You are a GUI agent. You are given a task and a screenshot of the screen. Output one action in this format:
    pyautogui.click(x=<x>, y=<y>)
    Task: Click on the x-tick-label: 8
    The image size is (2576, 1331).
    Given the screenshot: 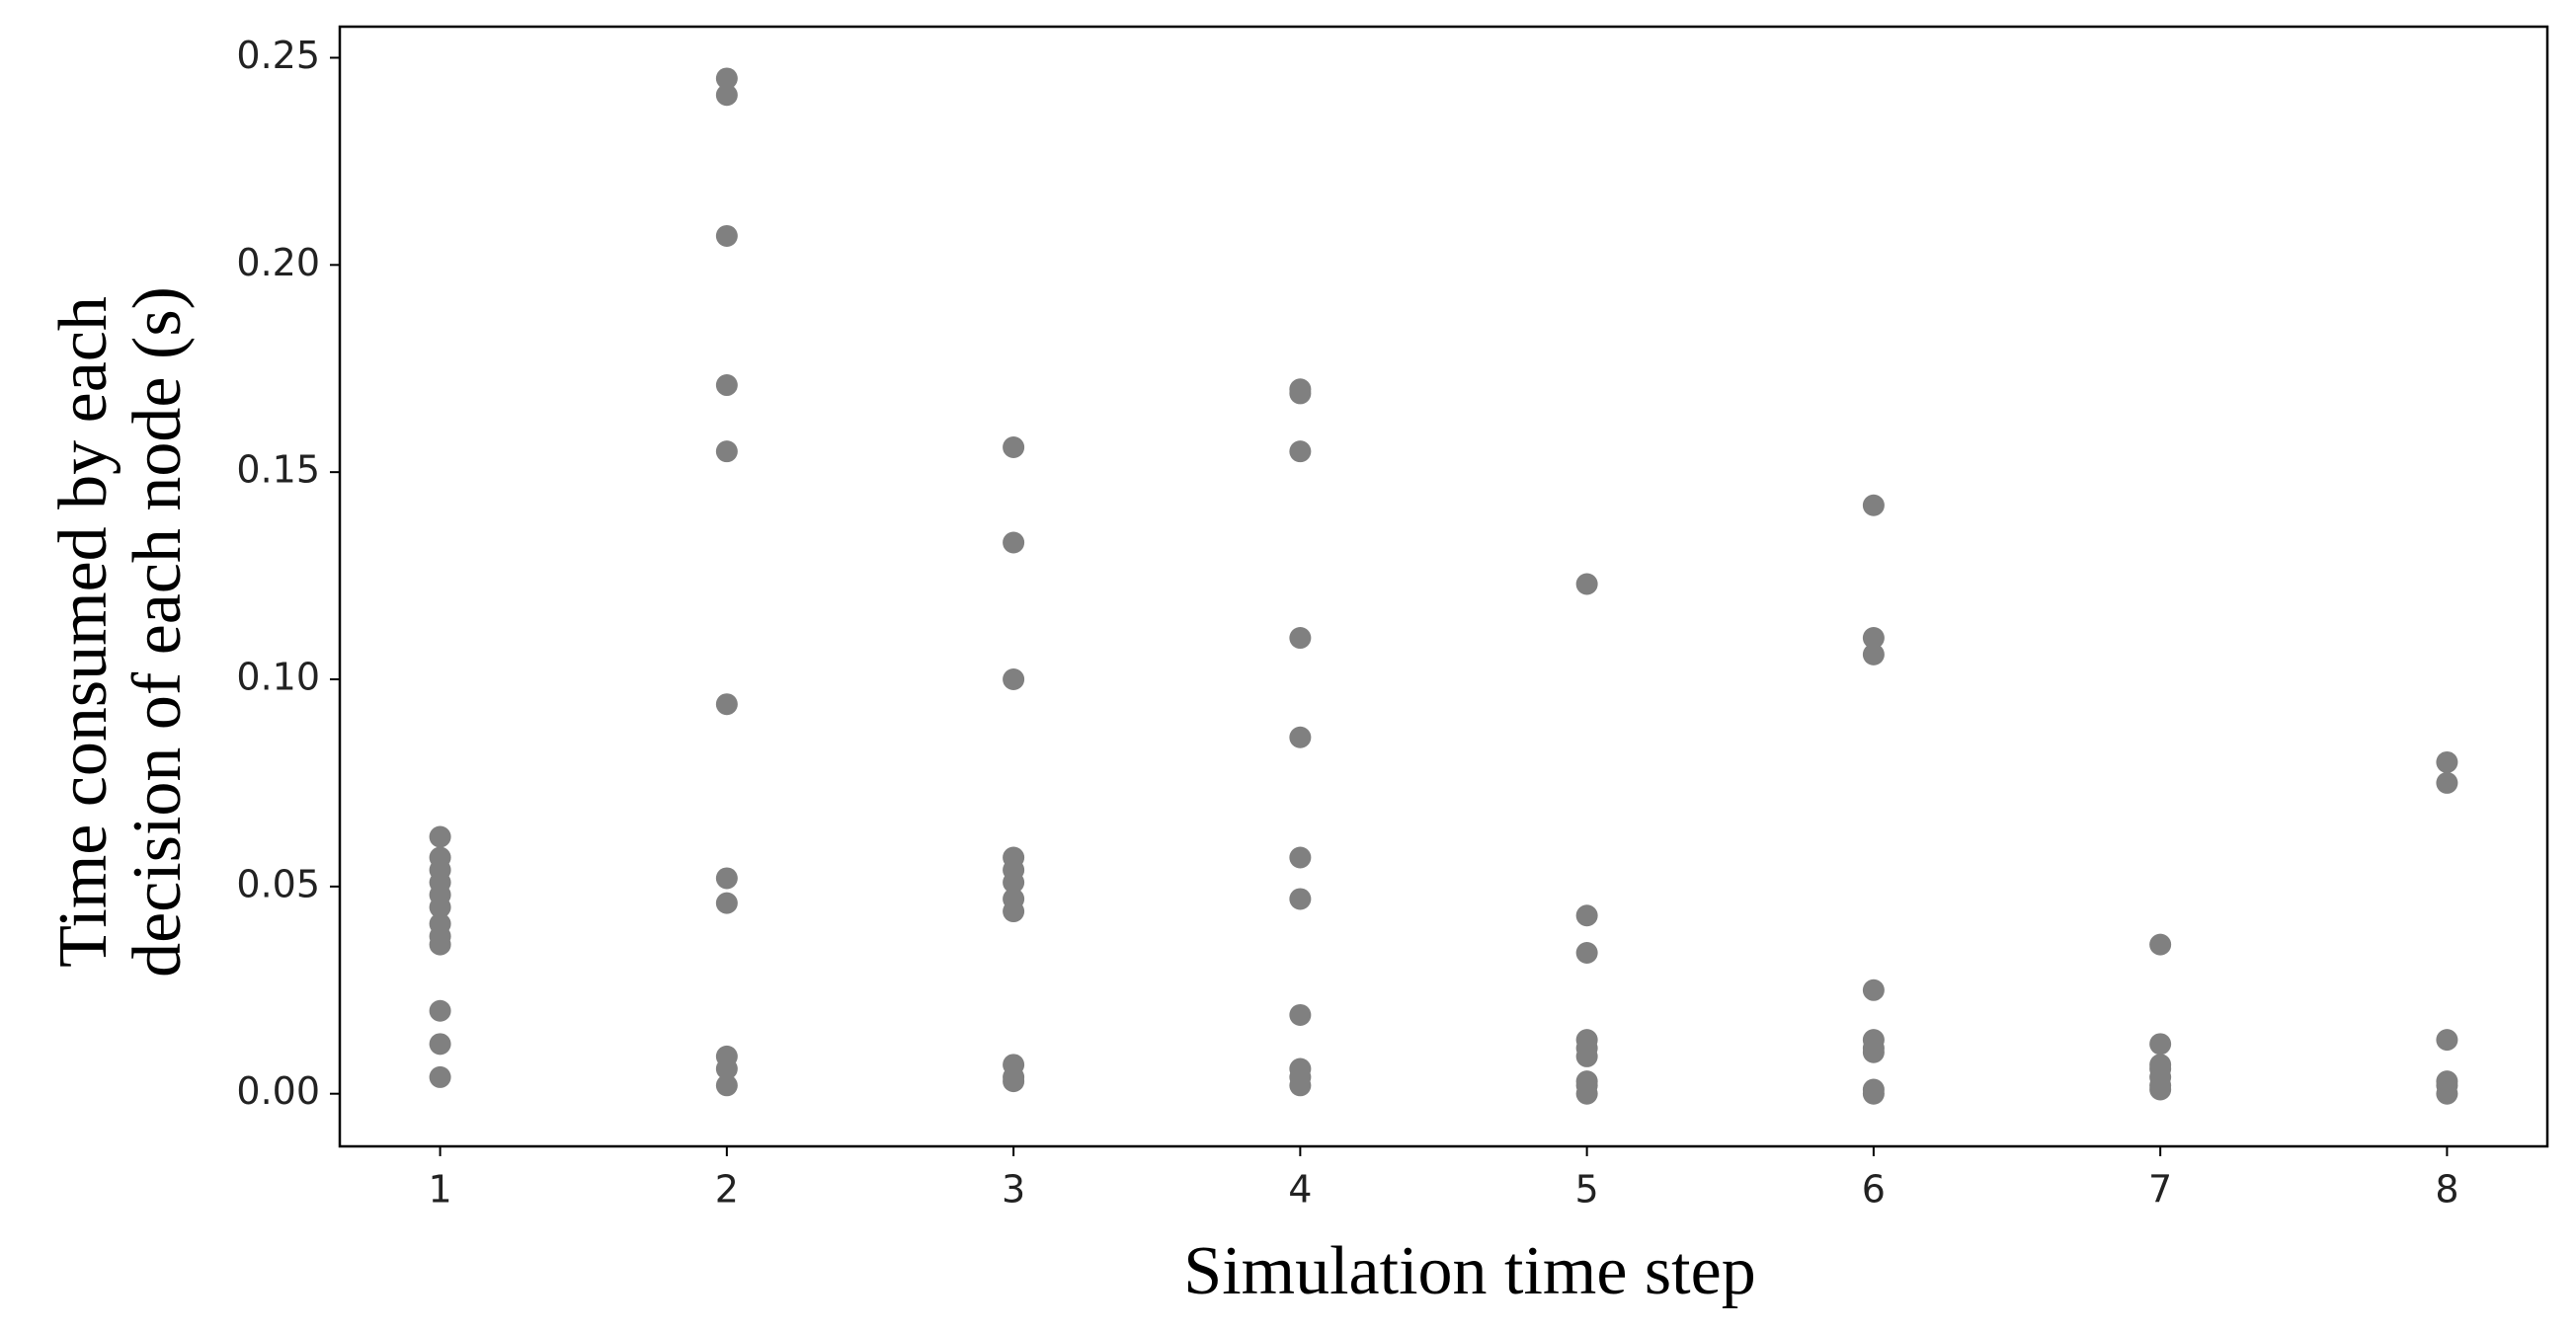 What is the action you would take?
    pyautogui.click(x=2446, y=1190)
    